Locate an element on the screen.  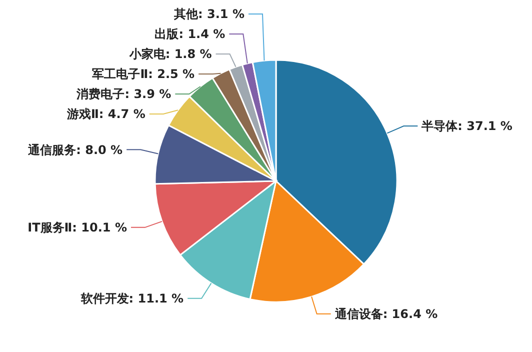
slice-label: 软件开发: 11.1 % is located at coordinates (132, 299).